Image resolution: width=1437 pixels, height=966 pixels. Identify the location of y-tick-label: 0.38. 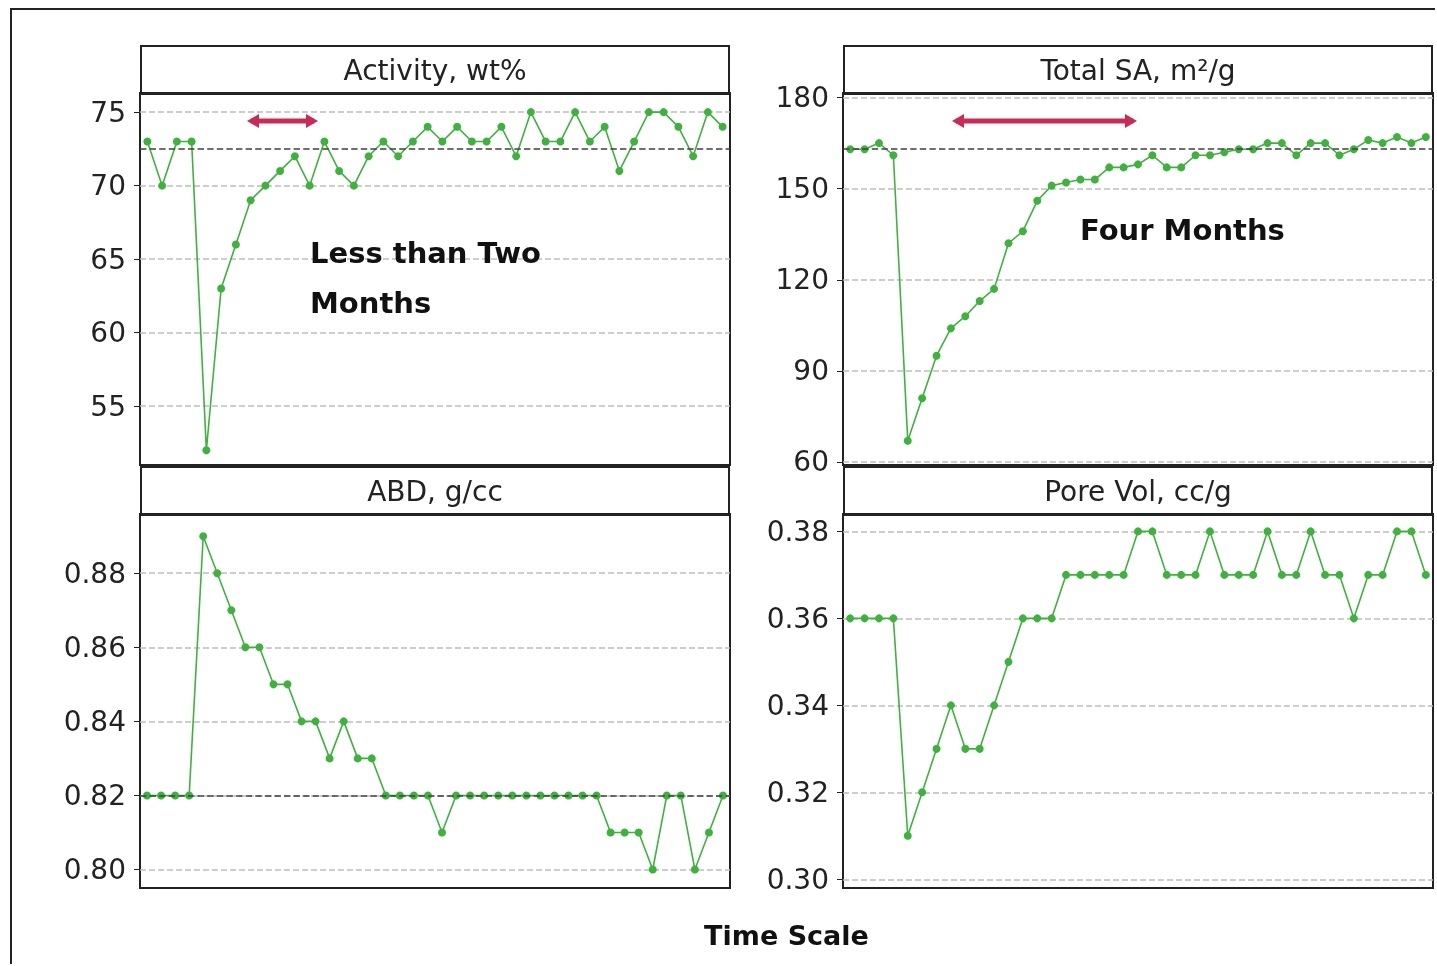
(797, 531).